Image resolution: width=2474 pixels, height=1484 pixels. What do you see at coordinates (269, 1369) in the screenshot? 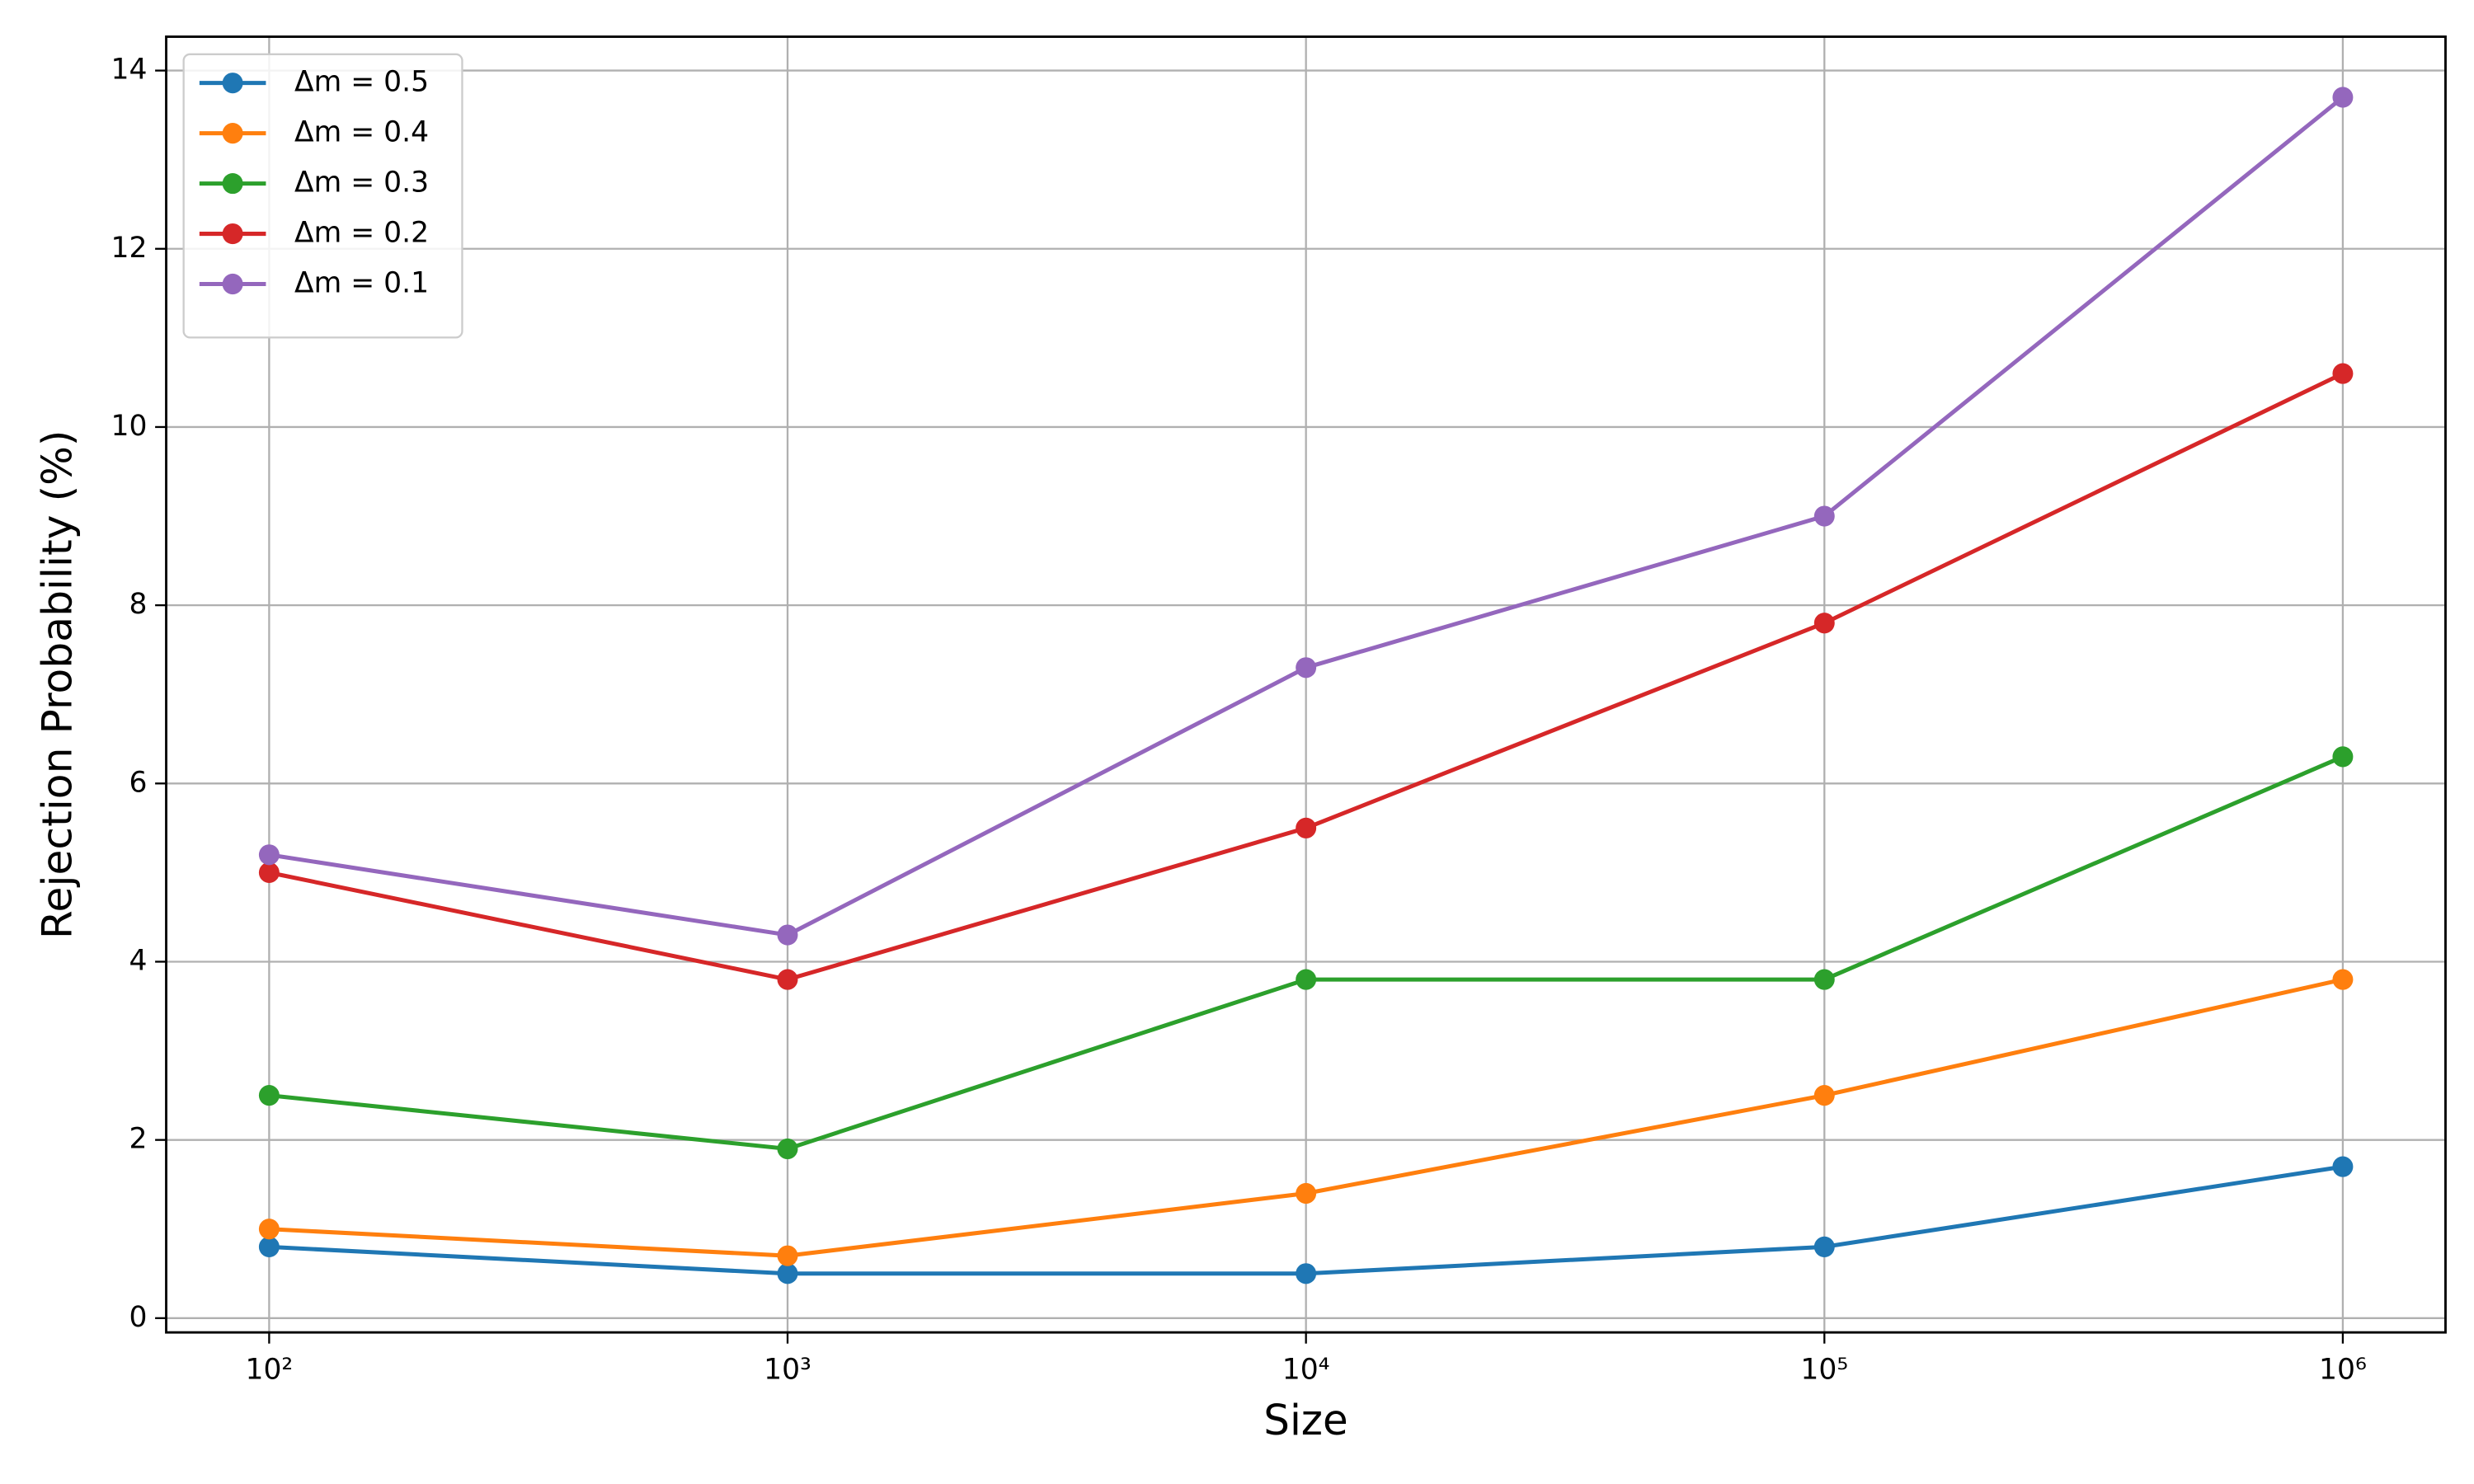
I see `x-tick-label: 10²` at bounding box center [269, 1369].